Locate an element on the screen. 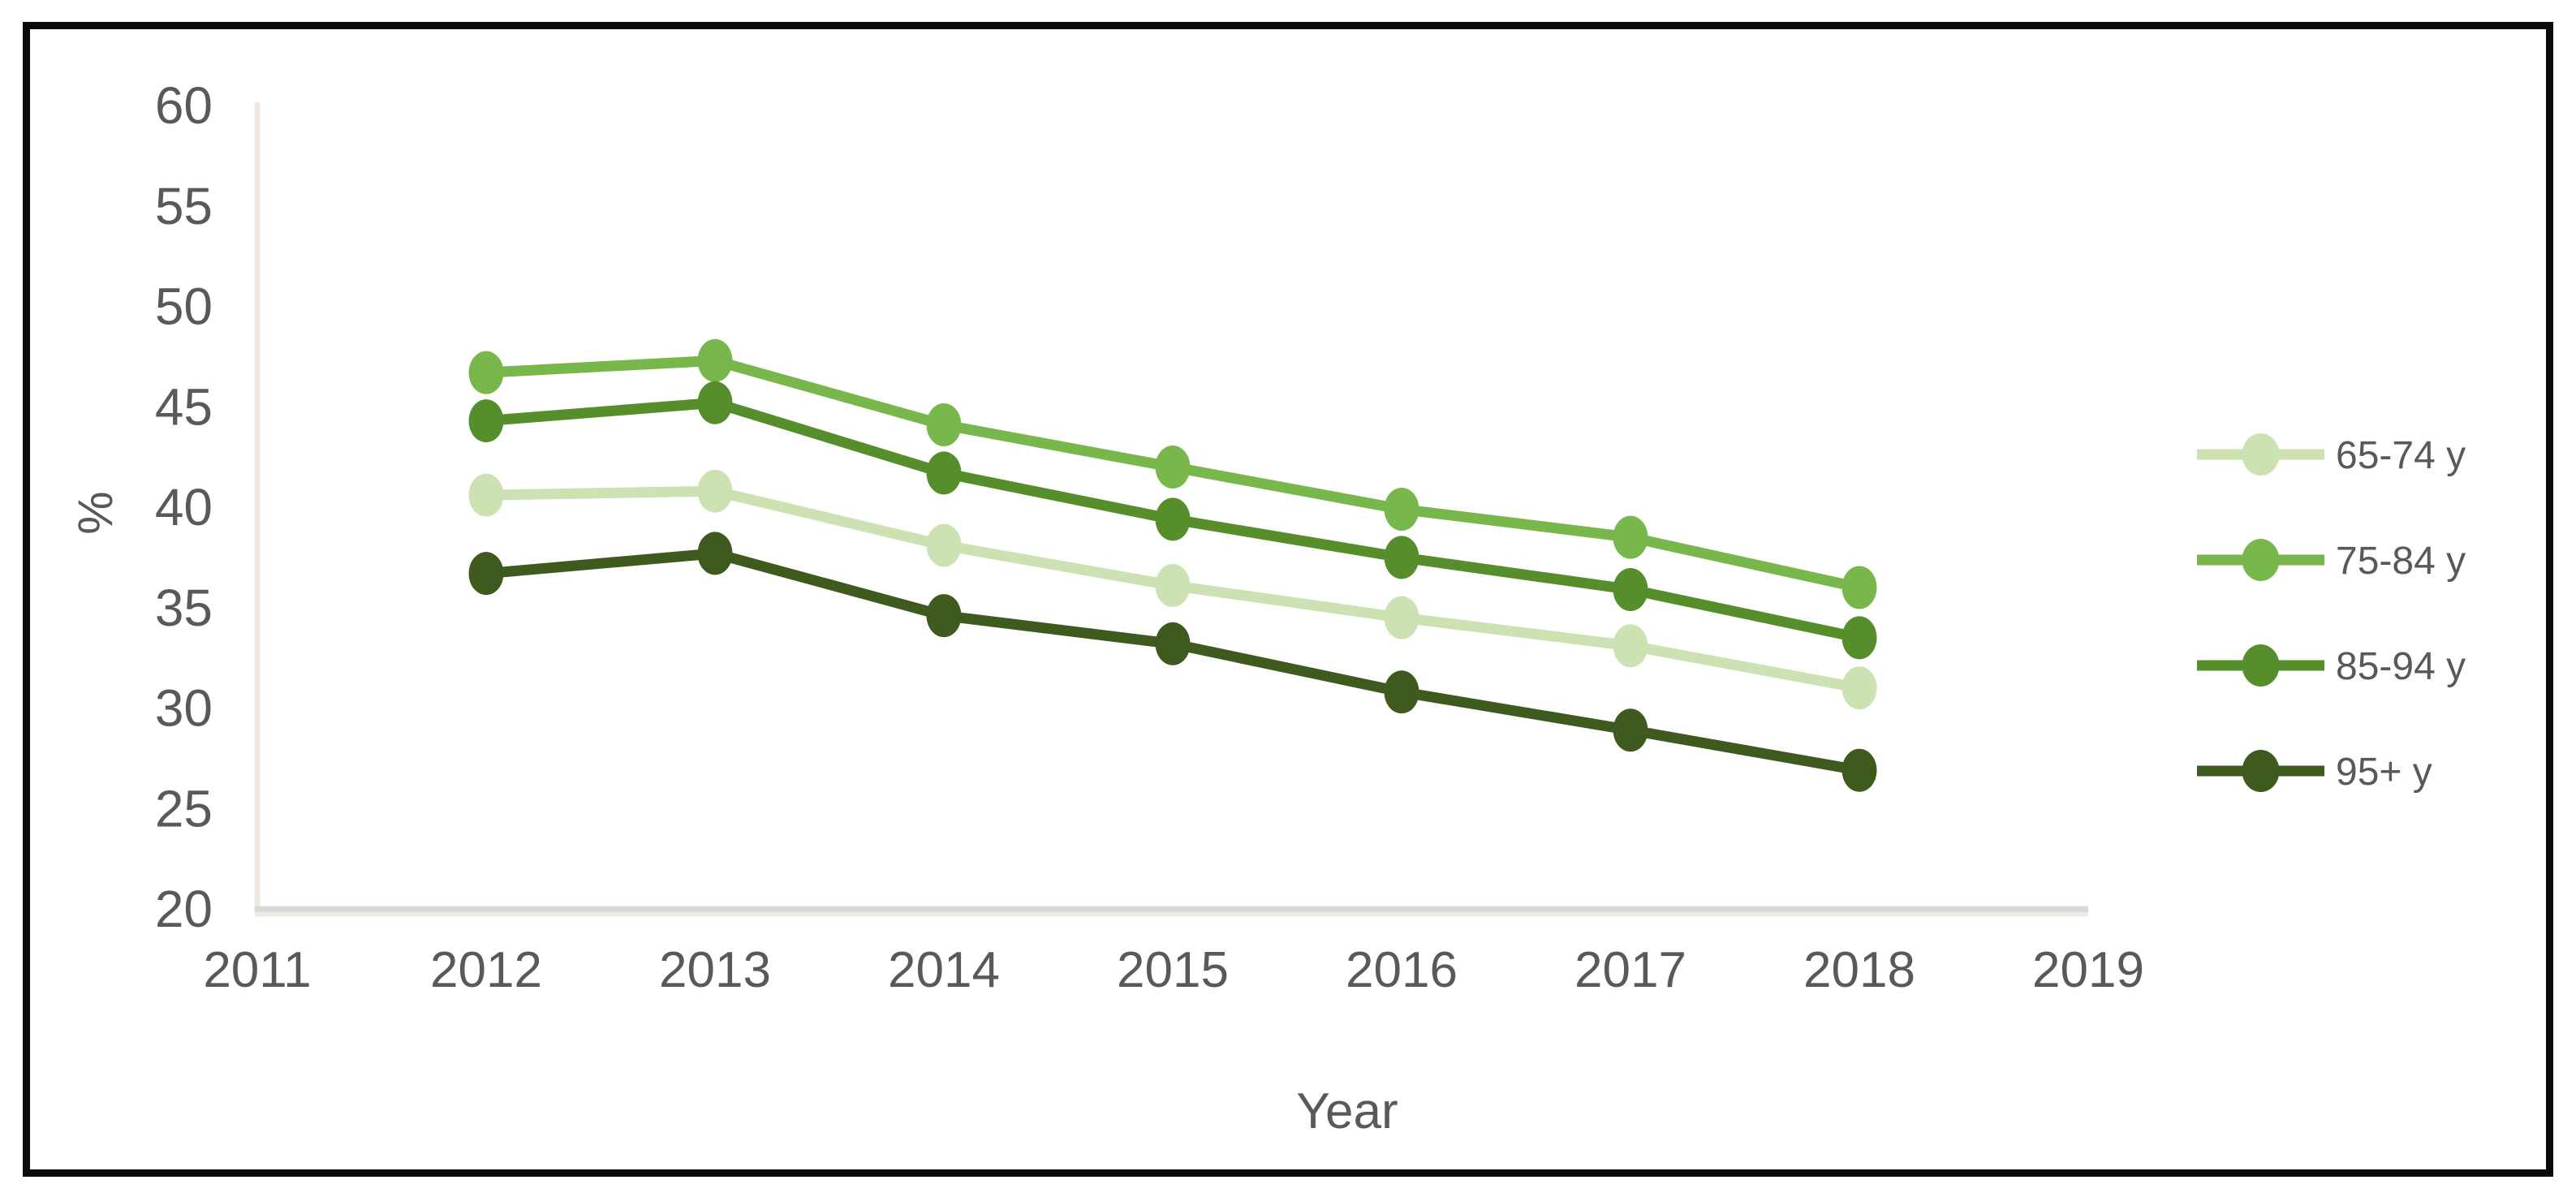 The height and width of the screenshot is (1197, 2576). y-tick-label: 45 is located at coordinates (184, 406).